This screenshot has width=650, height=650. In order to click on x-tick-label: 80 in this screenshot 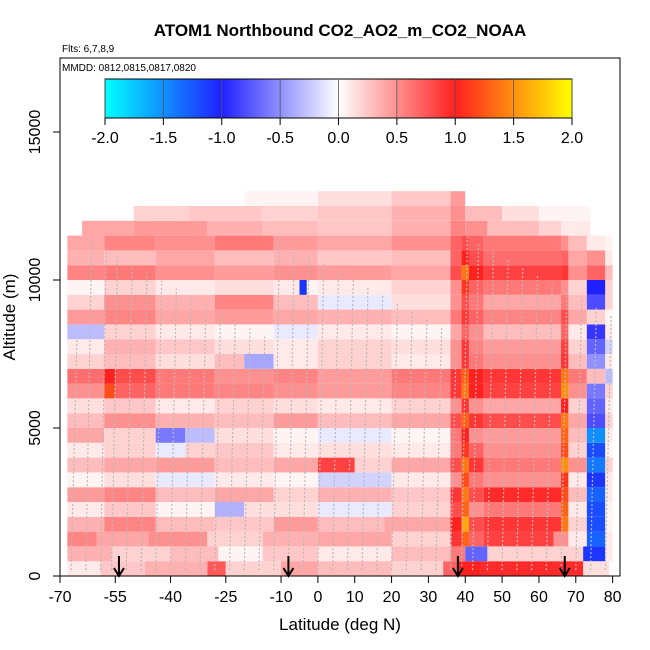, I will do `click(613, 597)`.